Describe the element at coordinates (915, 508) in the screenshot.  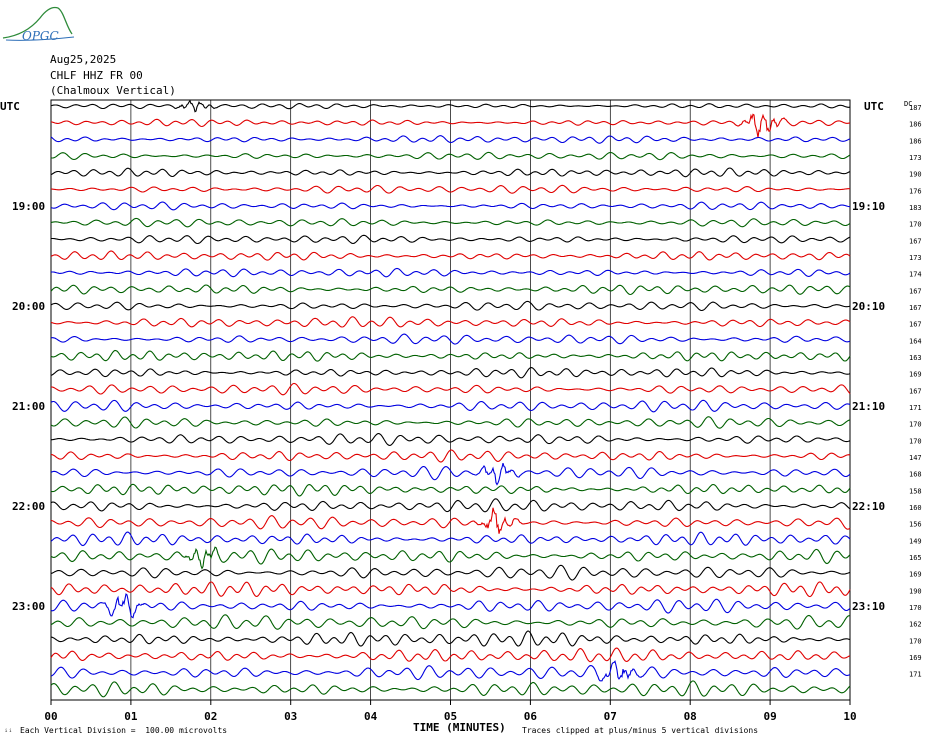
I see `dc-offset-label-24: 160` at that location.